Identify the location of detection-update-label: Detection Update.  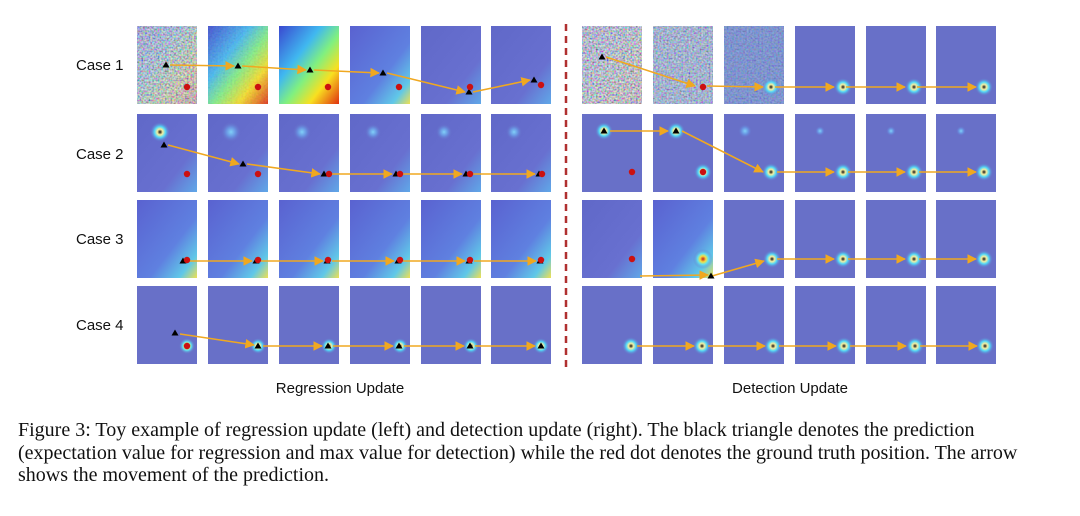
(790, 388).